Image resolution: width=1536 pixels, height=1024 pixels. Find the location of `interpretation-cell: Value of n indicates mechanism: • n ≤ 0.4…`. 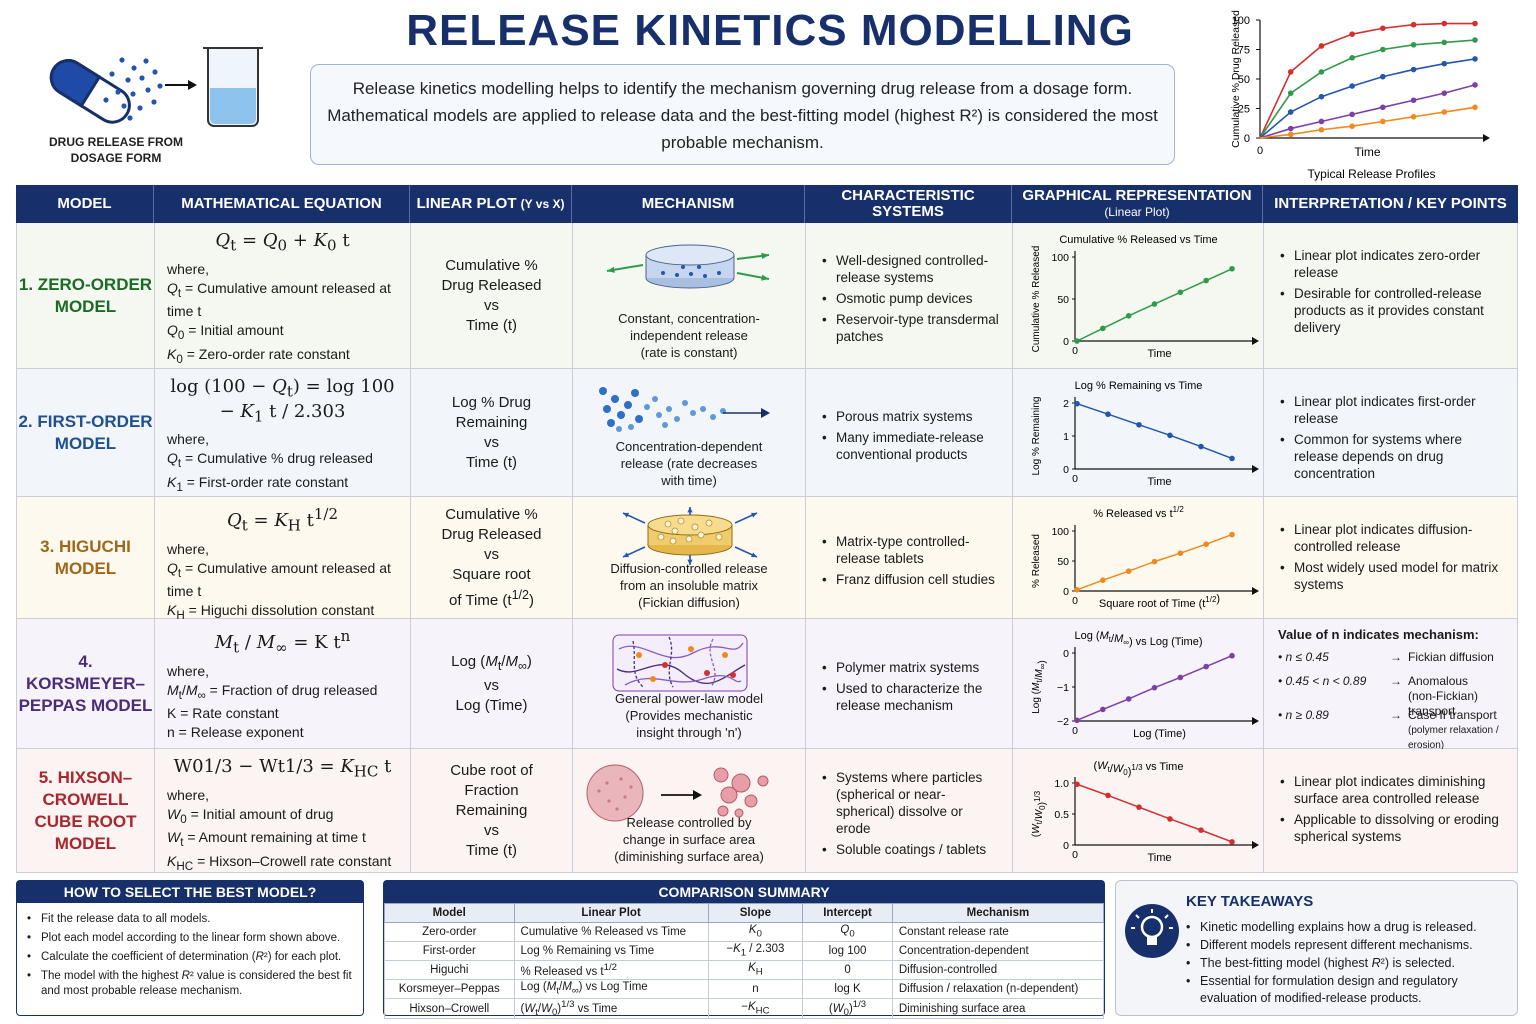

interpretation-cell: Value of n indicates mechanism: • n ≤ 0.4… is located at coordinates (1391, 685).